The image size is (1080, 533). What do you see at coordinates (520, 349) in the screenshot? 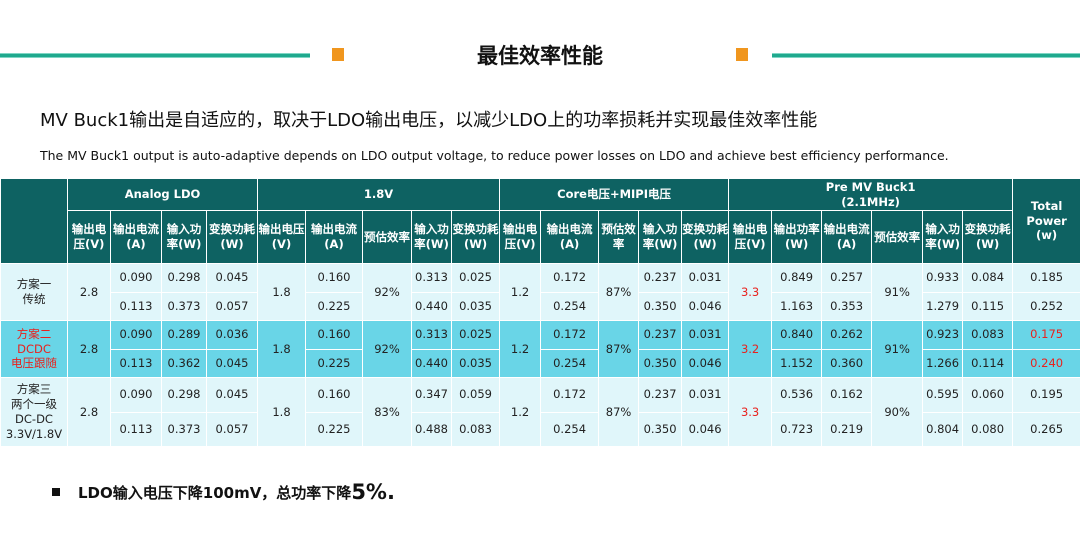
I see `core-vout: 1.2` at bounding box center [520, 349].